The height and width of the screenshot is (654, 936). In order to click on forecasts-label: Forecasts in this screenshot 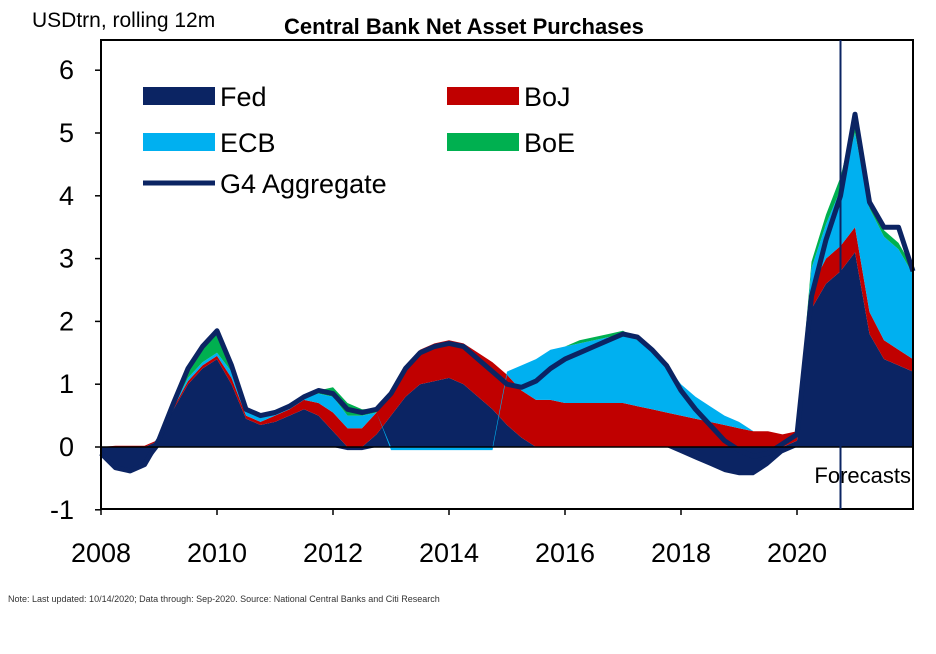, I will do `click(862, 475)`.